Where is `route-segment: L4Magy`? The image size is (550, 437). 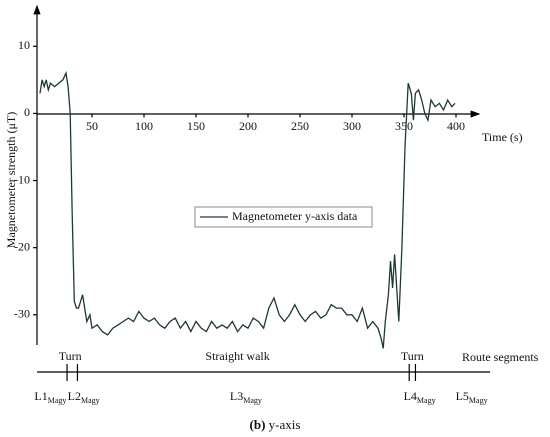 route-segment: L4Magy is located at coordinates (420, 397).